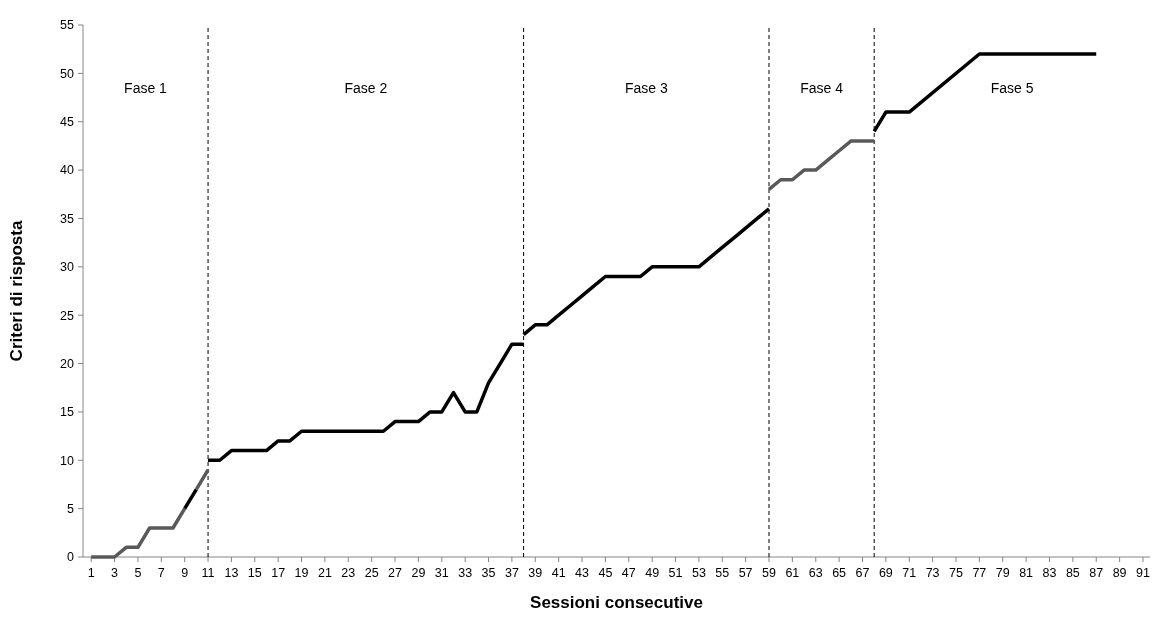 The image size is (1157, 618). What do you see at coordinates (815, 573) in the screenshot?
I see `x-tick-label: 63` at bounding box center [815, 573].